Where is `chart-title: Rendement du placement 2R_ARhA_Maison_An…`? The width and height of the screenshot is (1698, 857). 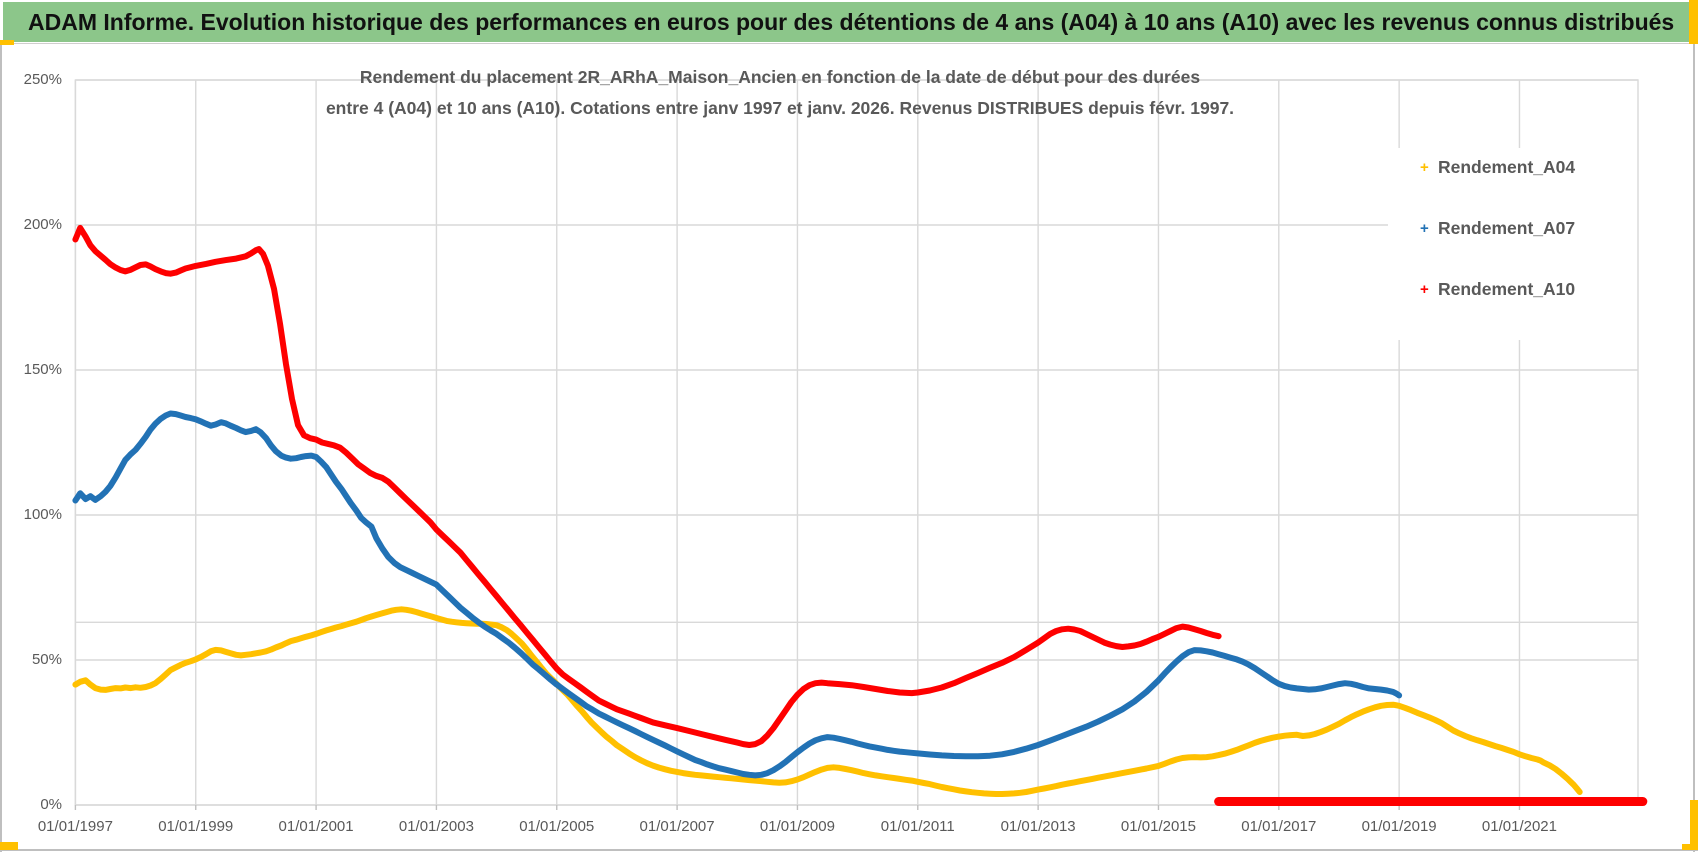
chart-title: Rendement du placement 2R_ARhA_Maison_An… is located at coordinates (780, 93).